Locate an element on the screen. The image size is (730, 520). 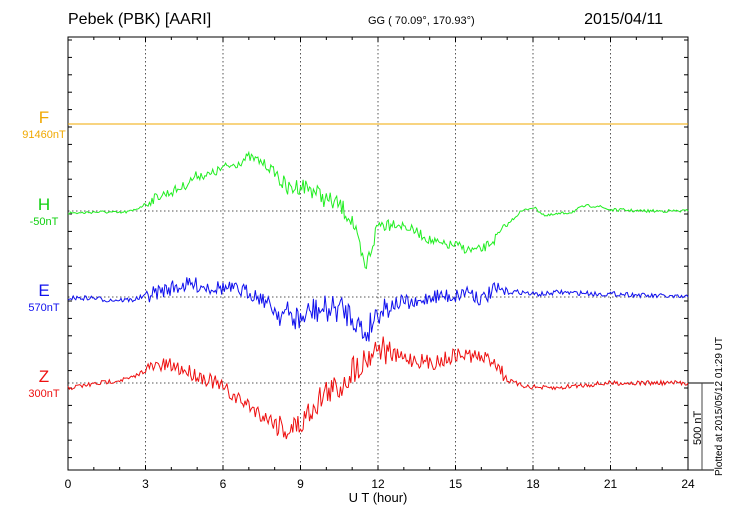
component-name: H is located at coordinates (44, 204).